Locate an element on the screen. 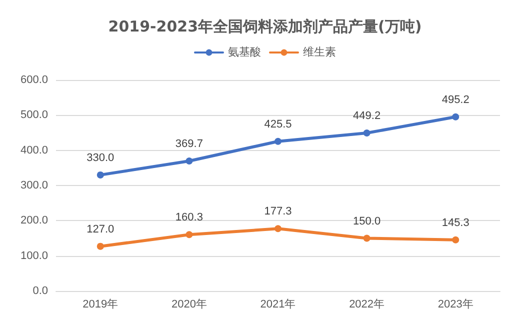  y-tick-label: 300.0 is located at coordinates (34, 186).